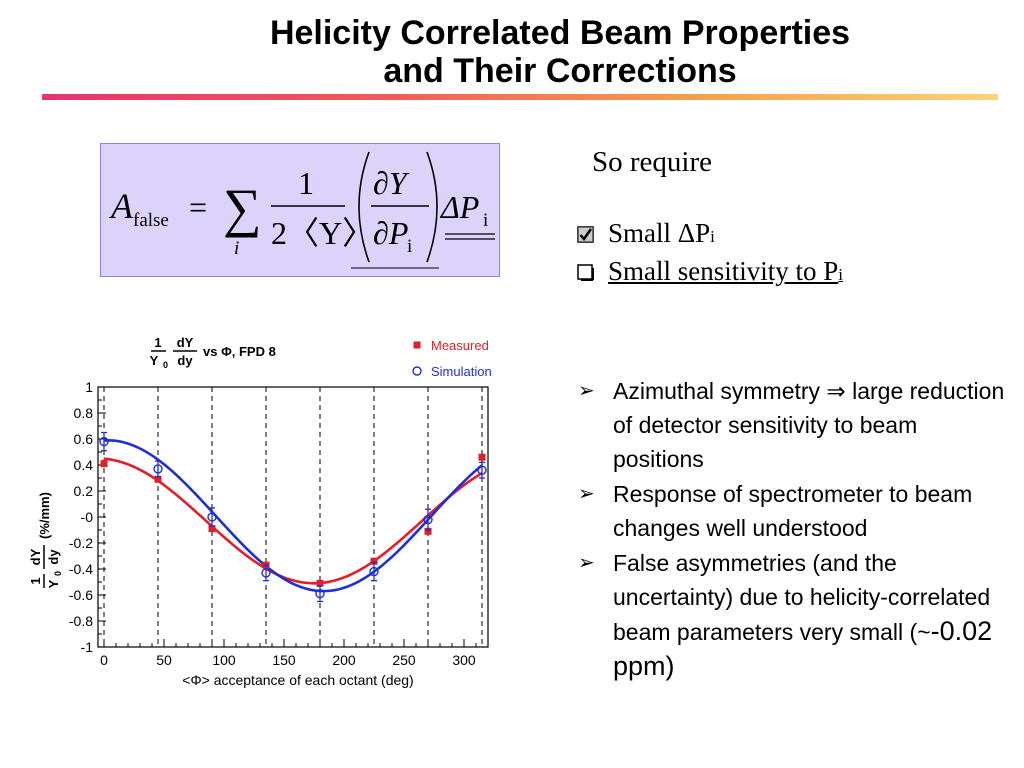 This screenshot has width=1024, height=768. I want to click on chart-title-frac-den-sub: 0, so click(165, 365).